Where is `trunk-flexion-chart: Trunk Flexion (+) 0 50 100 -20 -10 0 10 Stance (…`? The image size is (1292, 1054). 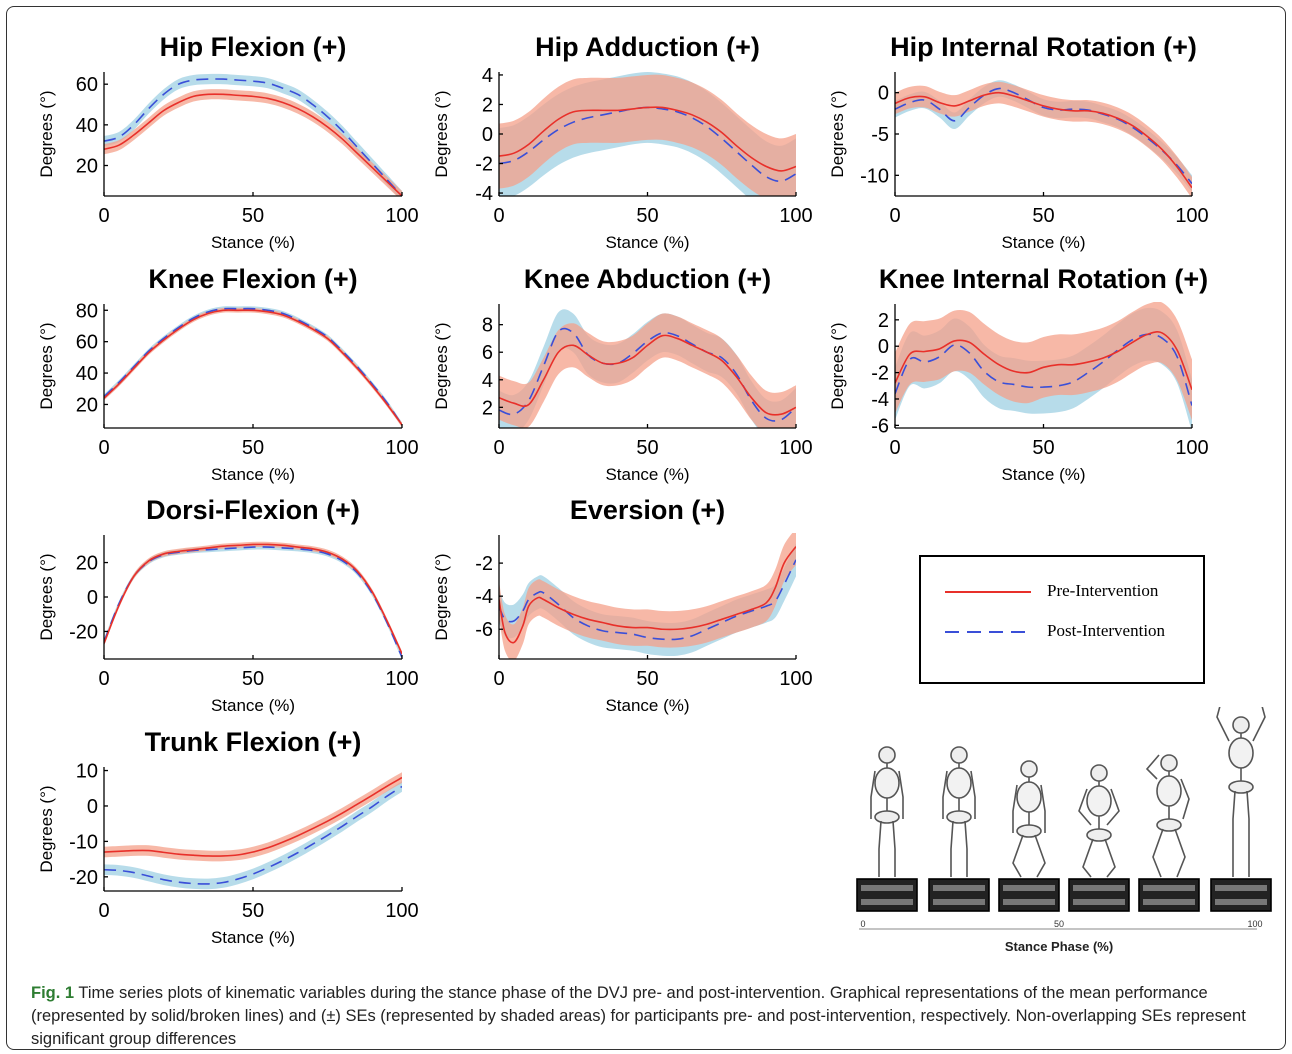
trunk-flexion-chart: Trunk Flexion (+) 0 50 100 -20 -10 0 10 Stance (… is located at coordinates (228, 837).